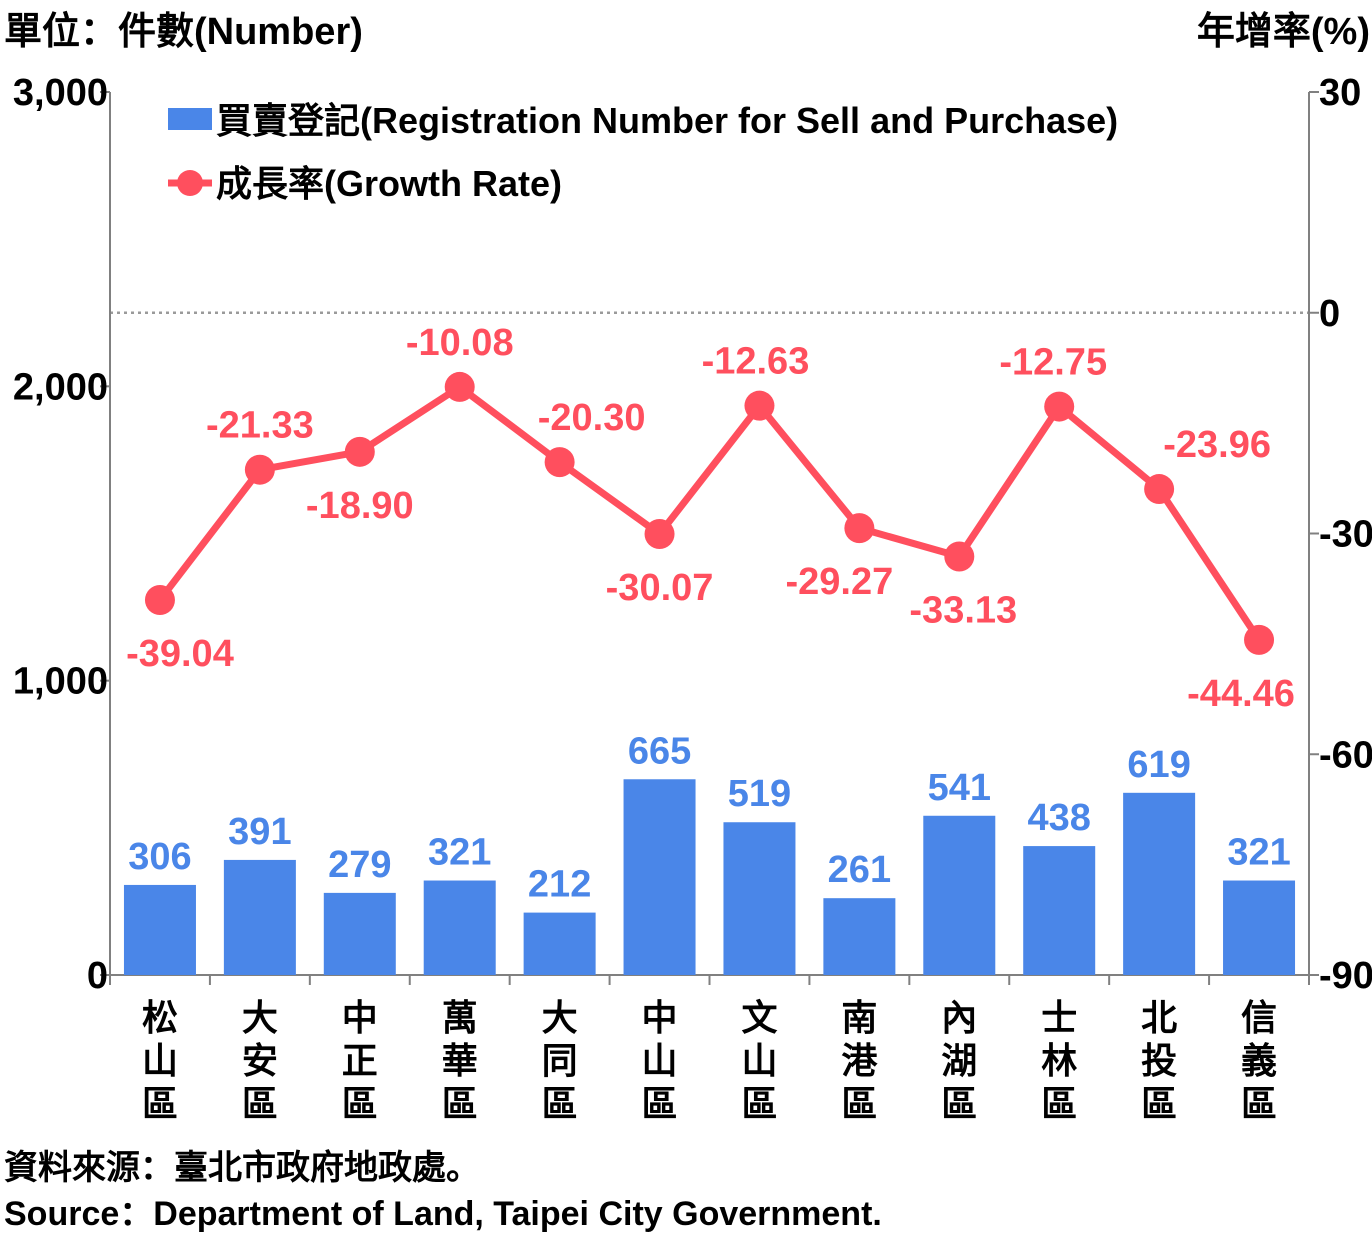  What do you see at coordinates (60, 93) in the screenshot?
I see `left-tick-label: 3,000` at bounding box center [60, 93].